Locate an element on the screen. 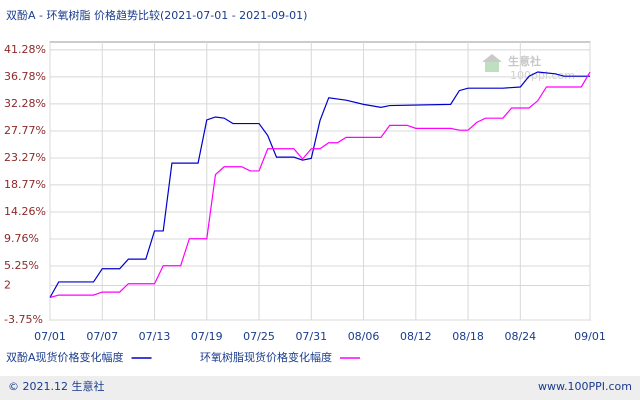  y-tick-label: 41.28% is located at coordinates (25, 49).